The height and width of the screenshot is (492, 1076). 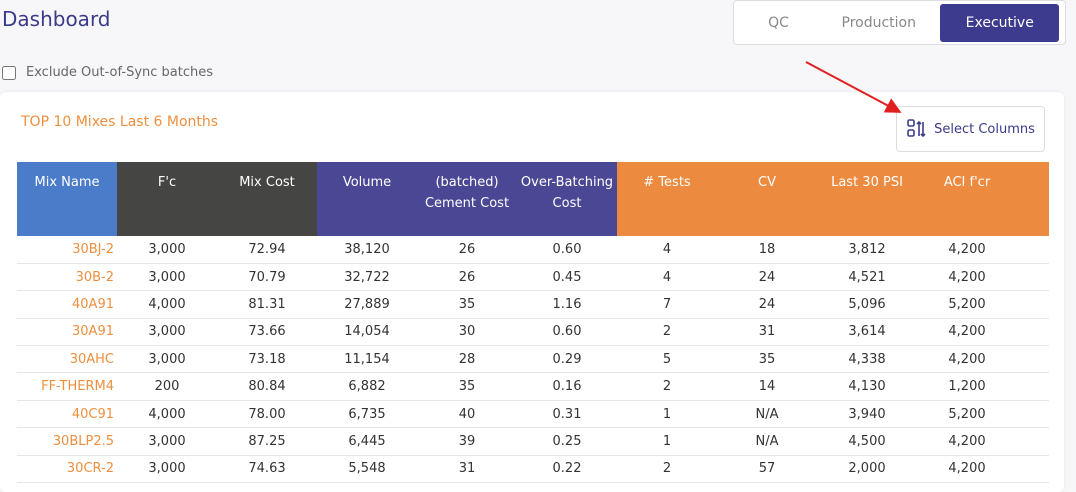 I want to click on mix-name-cell: 30CR-2, so click(x=67, y=469).